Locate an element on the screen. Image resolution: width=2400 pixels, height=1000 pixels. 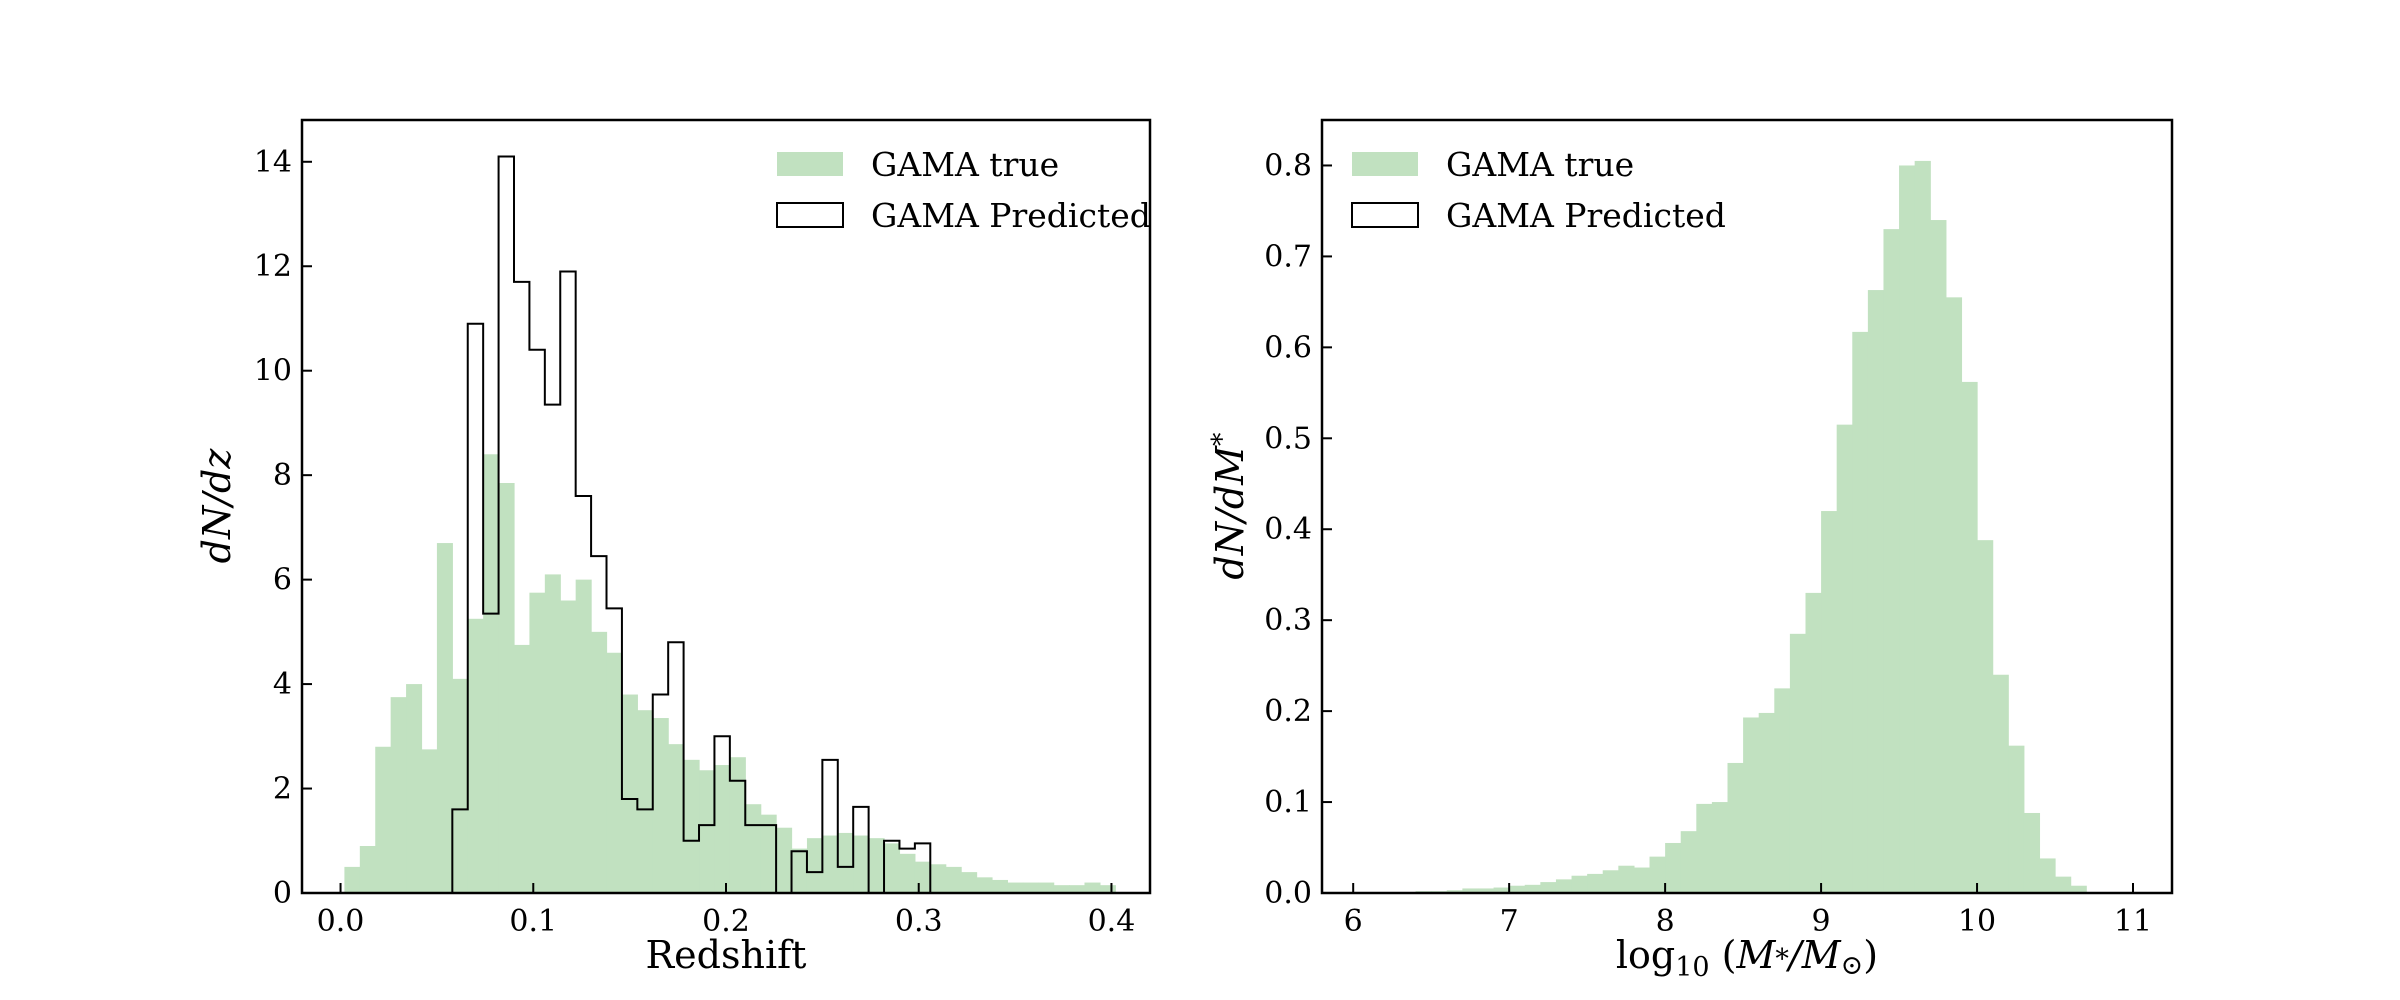
y-tick-label: 8 is located at coordinates (282, 475).